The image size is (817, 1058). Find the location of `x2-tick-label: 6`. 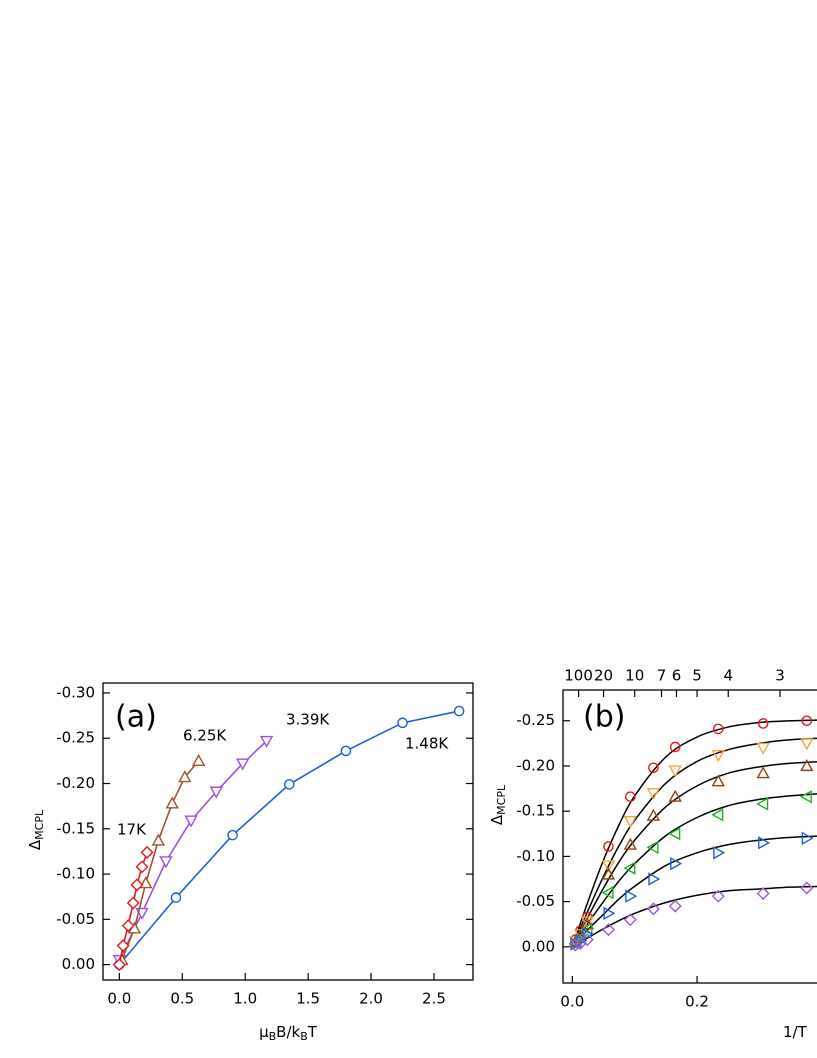

x2-tick-label: 6 is located at coordinates (677, 676).